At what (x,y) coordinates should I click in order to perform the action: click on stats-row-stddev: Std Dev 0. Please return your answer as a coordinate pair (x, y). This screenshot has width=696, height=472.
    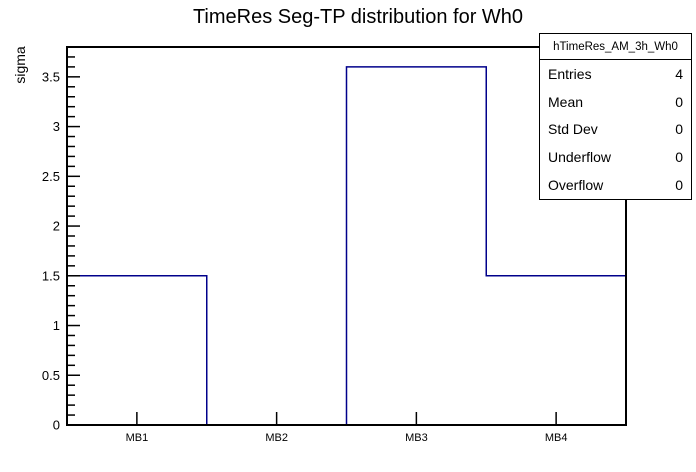
    Looking at the image, I should click on (615, 130).